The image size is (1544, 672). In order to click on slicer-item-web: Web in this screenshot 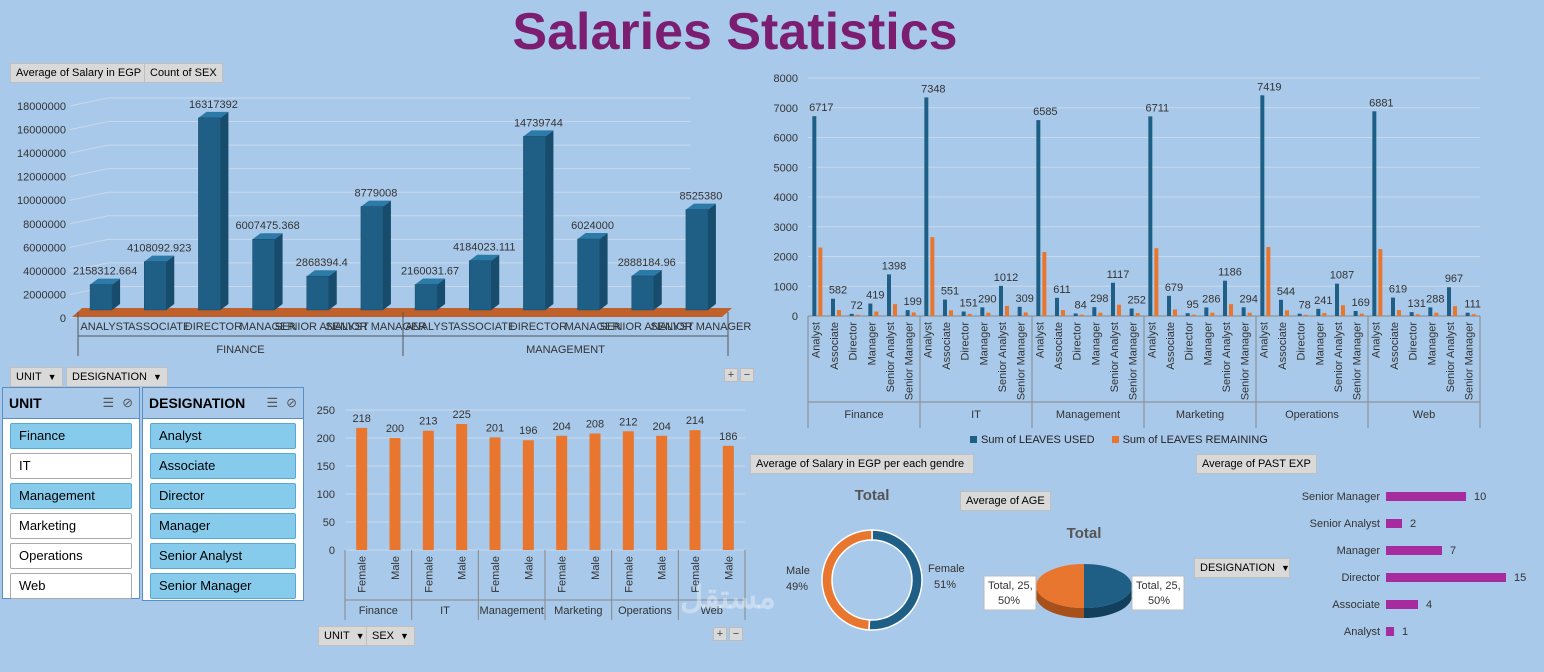, I will do `click(71, 586)`.